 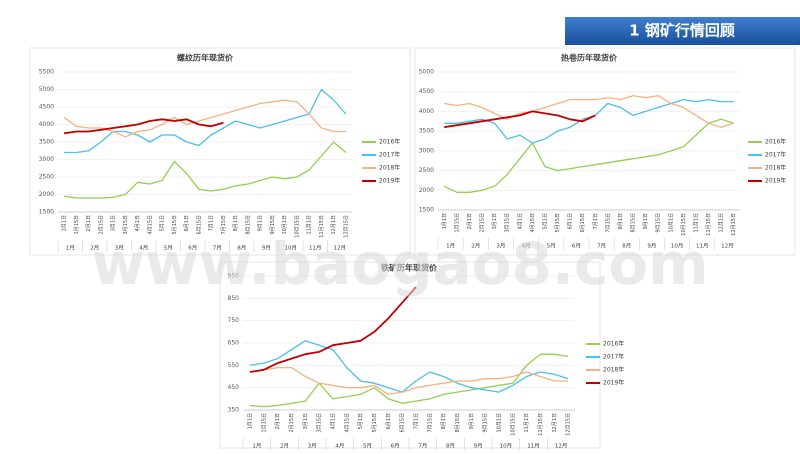 I want to click on x-tick-label: 10月15日, so click(x=297, y=226).